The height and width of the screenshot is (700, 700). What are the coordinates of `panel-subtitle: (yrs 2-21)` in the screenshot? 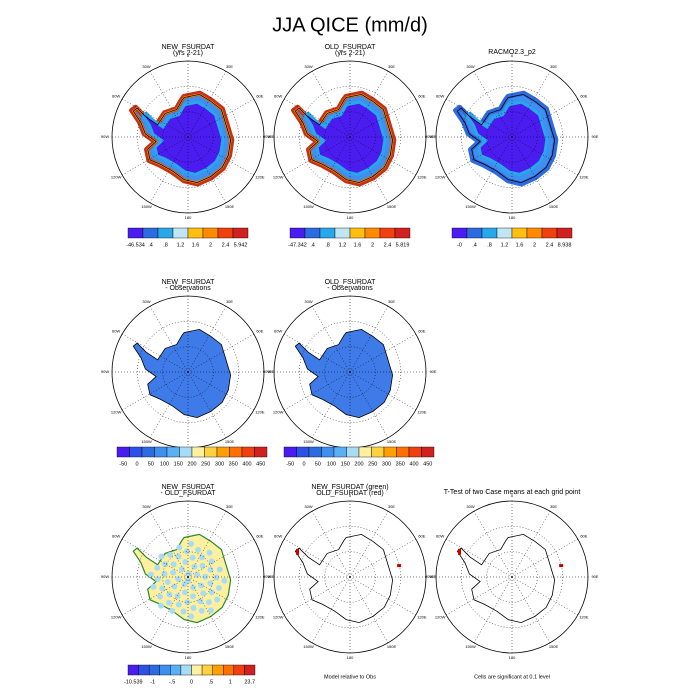 It's located at (188, 53).